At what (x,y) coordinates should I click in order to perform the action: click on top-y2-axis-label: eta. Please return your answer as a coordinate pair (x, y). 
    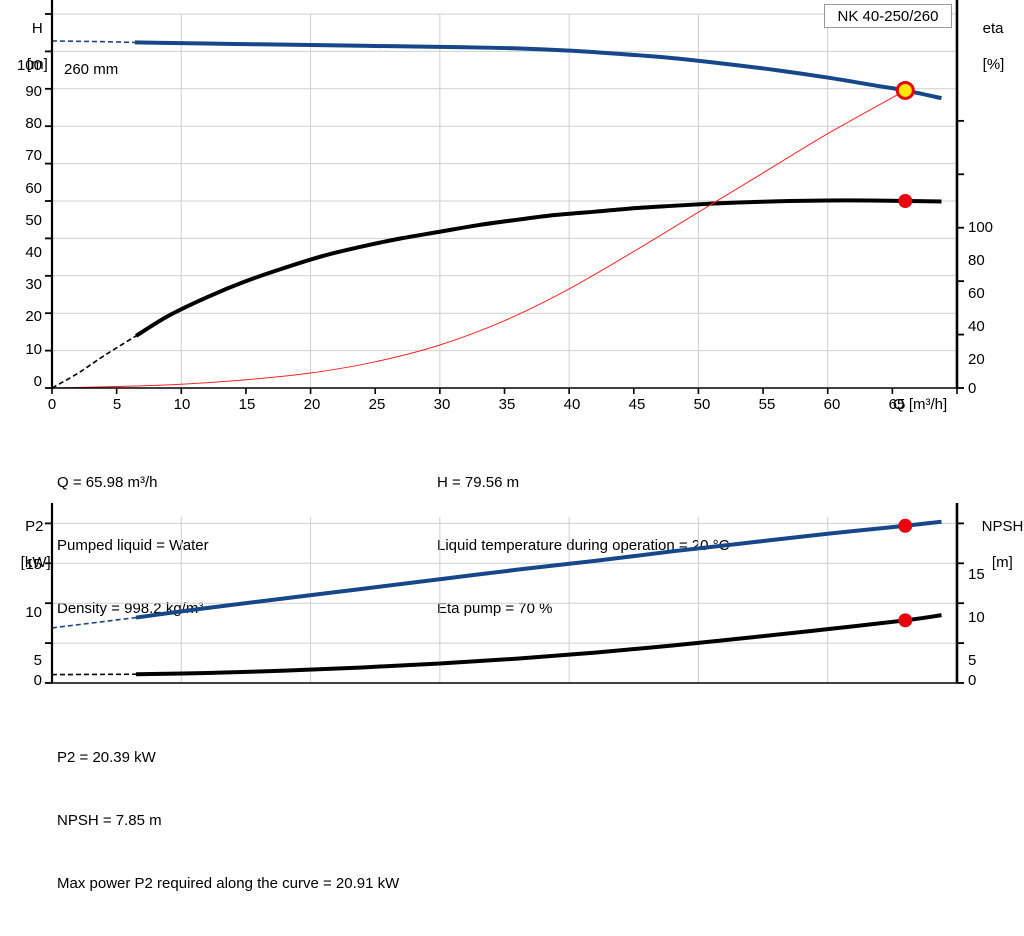
    Looking at the image, I should click on (993, 28).